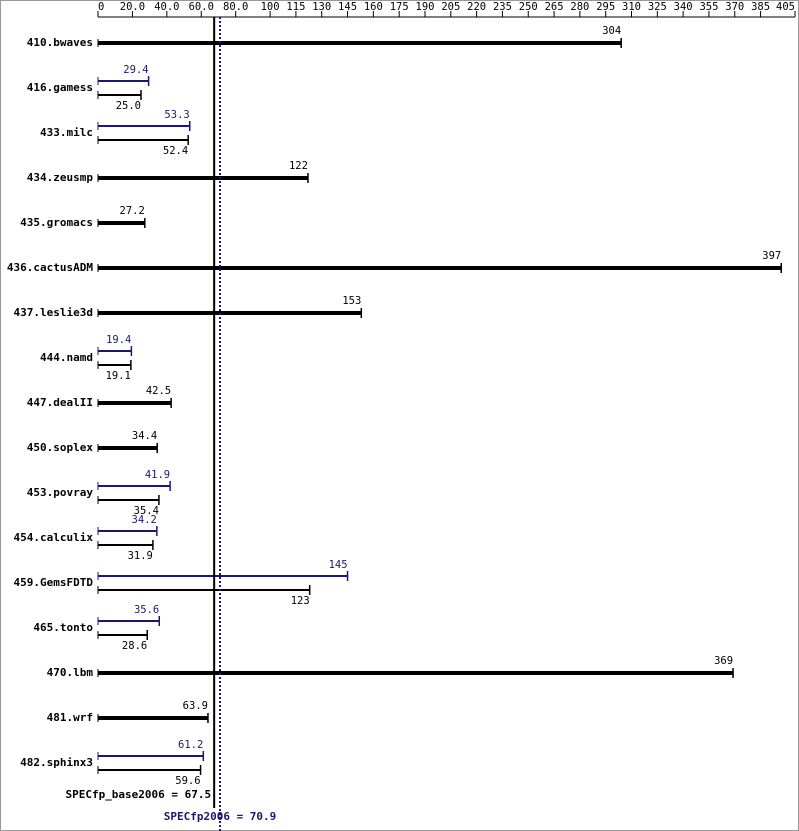 The height and width of the screenshot is (831, 799). What do you see at coordinates (135, 70) in the screenshot?
I see `value-label: 29.4` at bounding box center [135, 70].